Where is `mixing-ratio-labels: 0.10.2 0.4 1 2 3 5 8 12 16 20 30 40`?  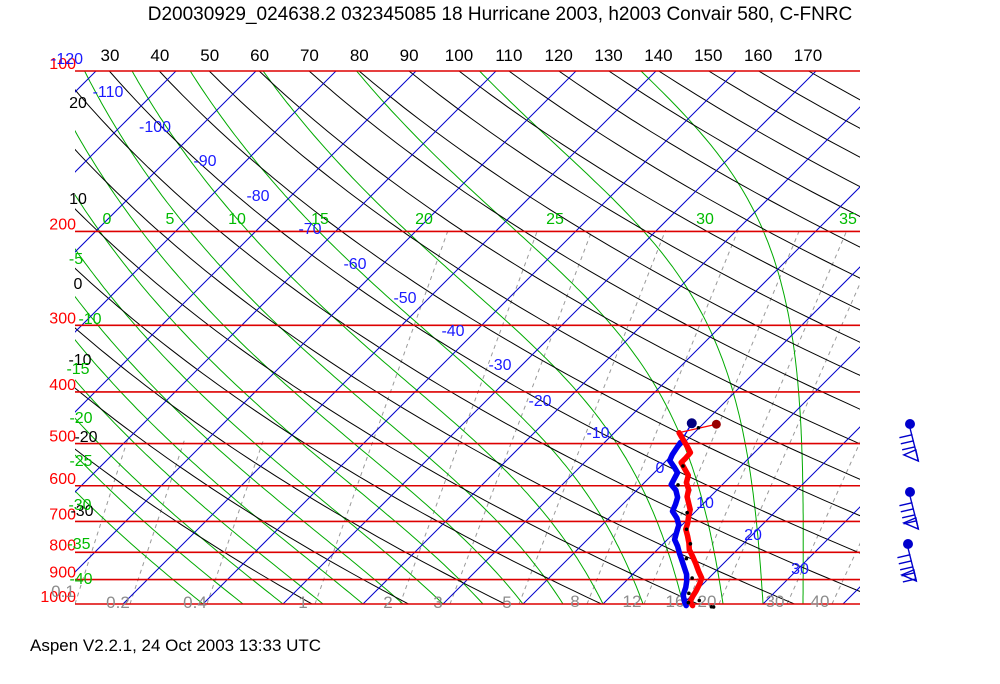
mixing-ratio-labels: 0.10.2 0.4 1 2 3 5 8 12 16 20 30 40 is located at coordinates (440, 597).